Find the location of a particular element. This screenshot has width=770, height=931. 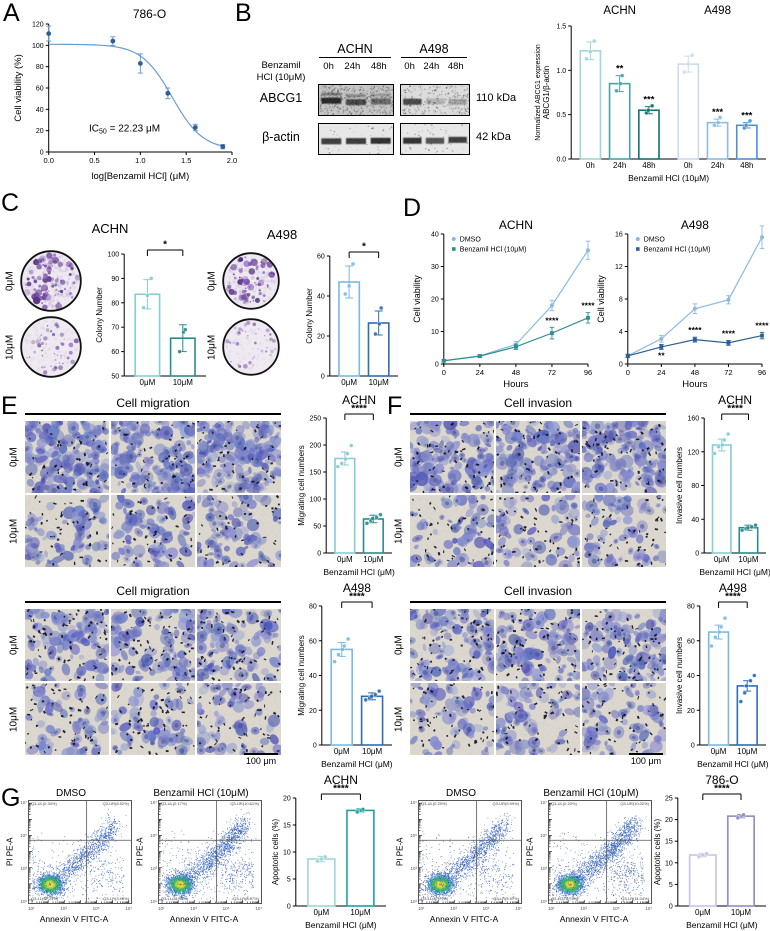

lane-labels-achn: 0h 24h 48h is located at coordinates (355, 66).